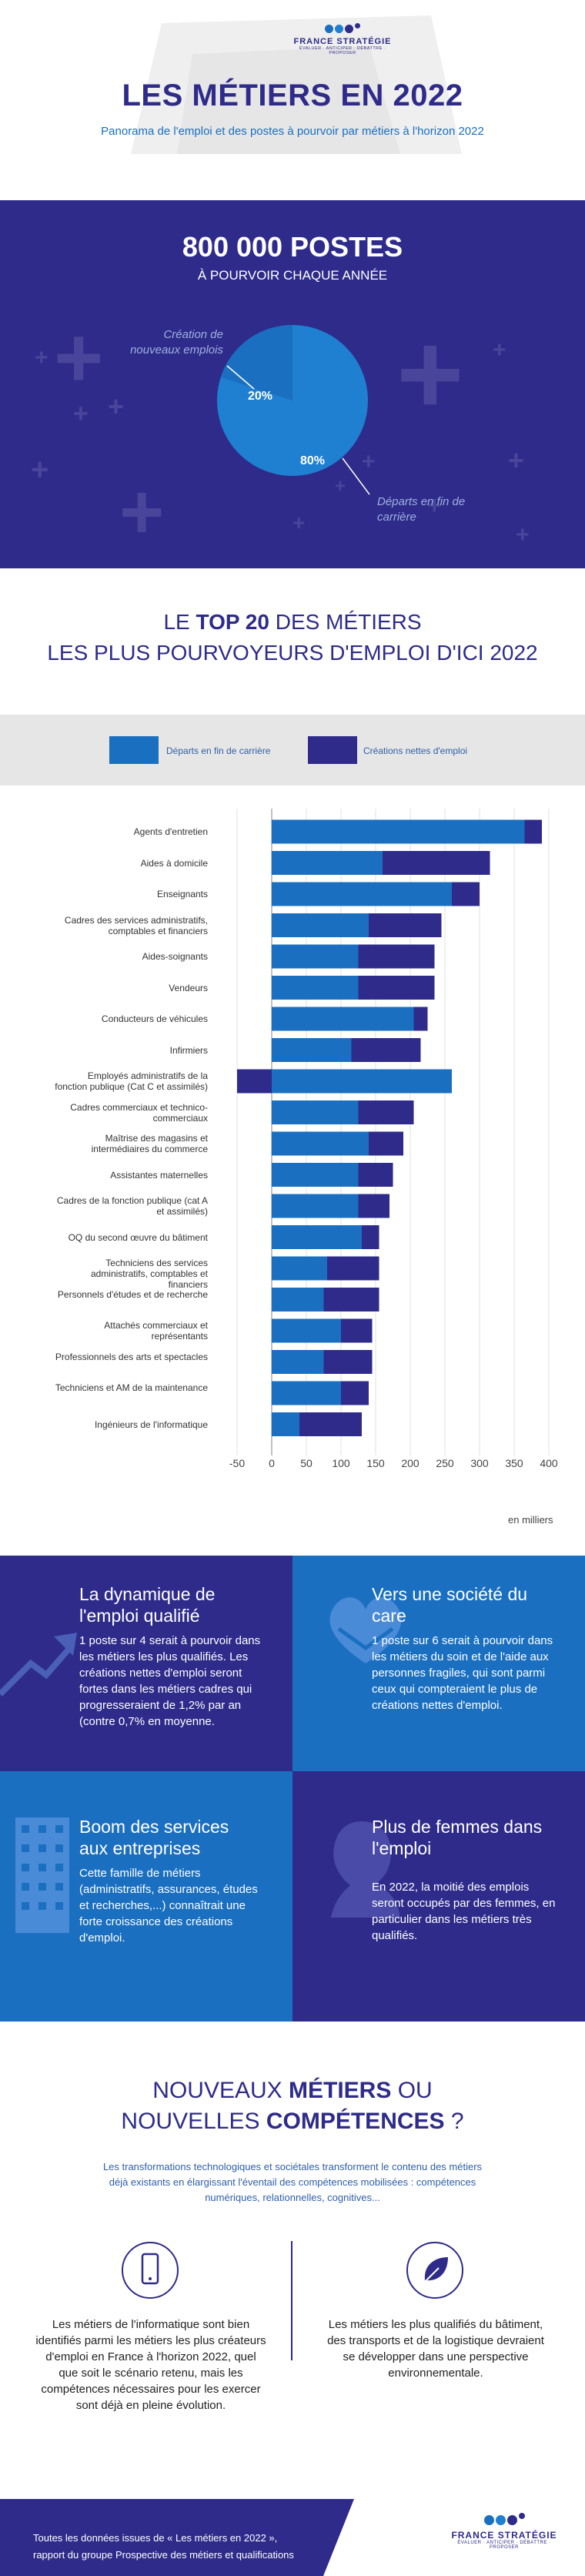 Image resolution: width=585 pixels, height=2576 pixels. Describe the element at coordinates (445, 1463) in the screenshot. I see `x-tick-label: 250` at that location.